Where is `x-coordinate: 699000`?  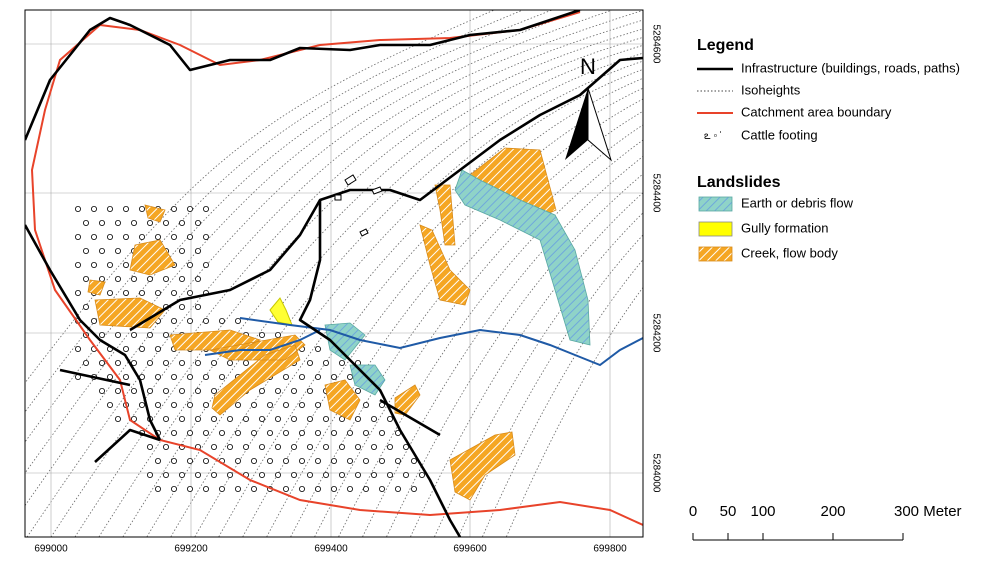 x-coordinate: 699000 is located at coordinates (51, 549).